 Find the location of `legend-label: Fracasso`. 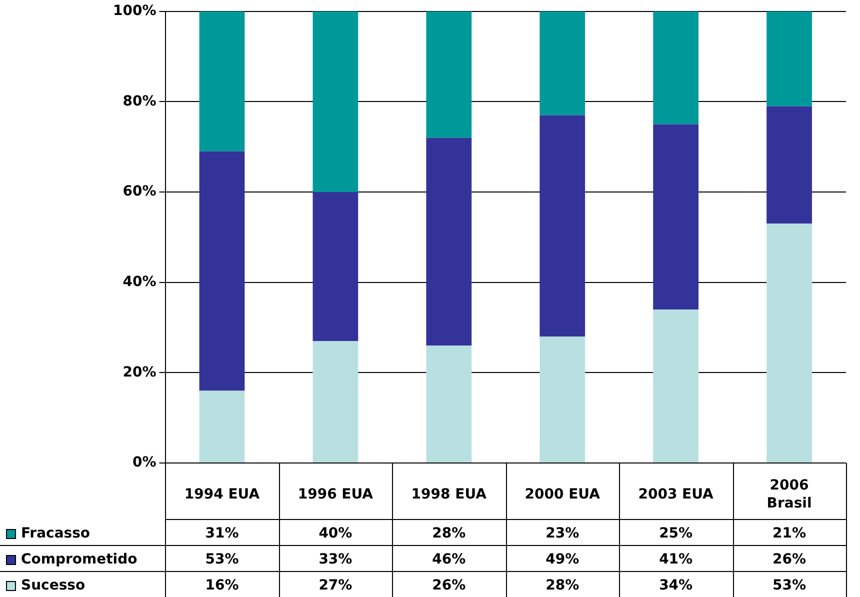

legend-label: Fracasso is located at coordinates (55, 534).